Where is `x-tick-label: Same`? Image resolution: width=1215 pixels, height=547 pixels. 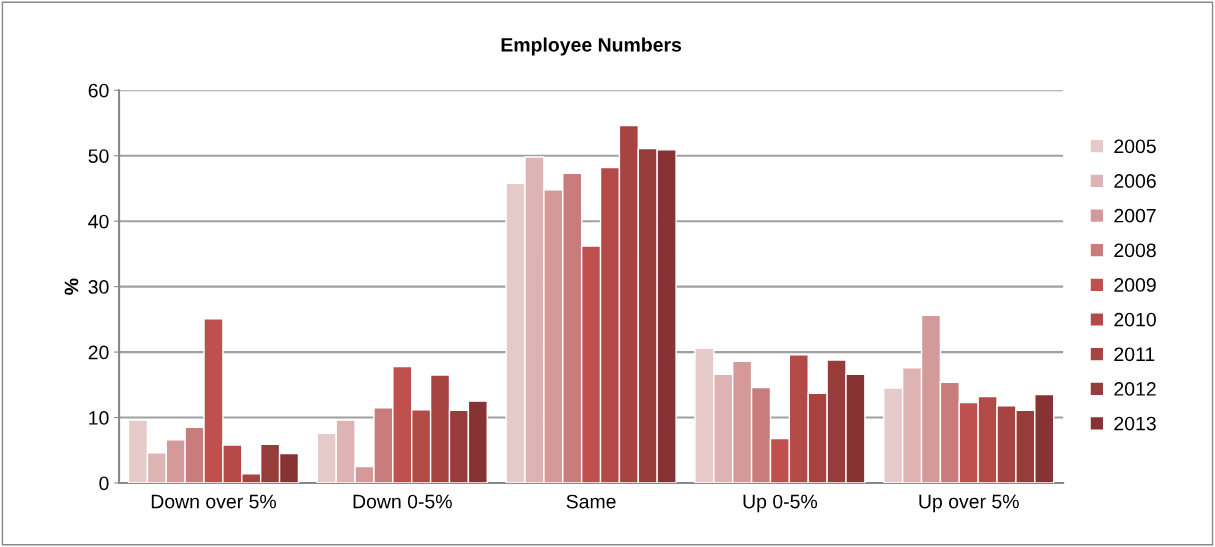
x-tick-label: Same is located at coordinates (591, 501).